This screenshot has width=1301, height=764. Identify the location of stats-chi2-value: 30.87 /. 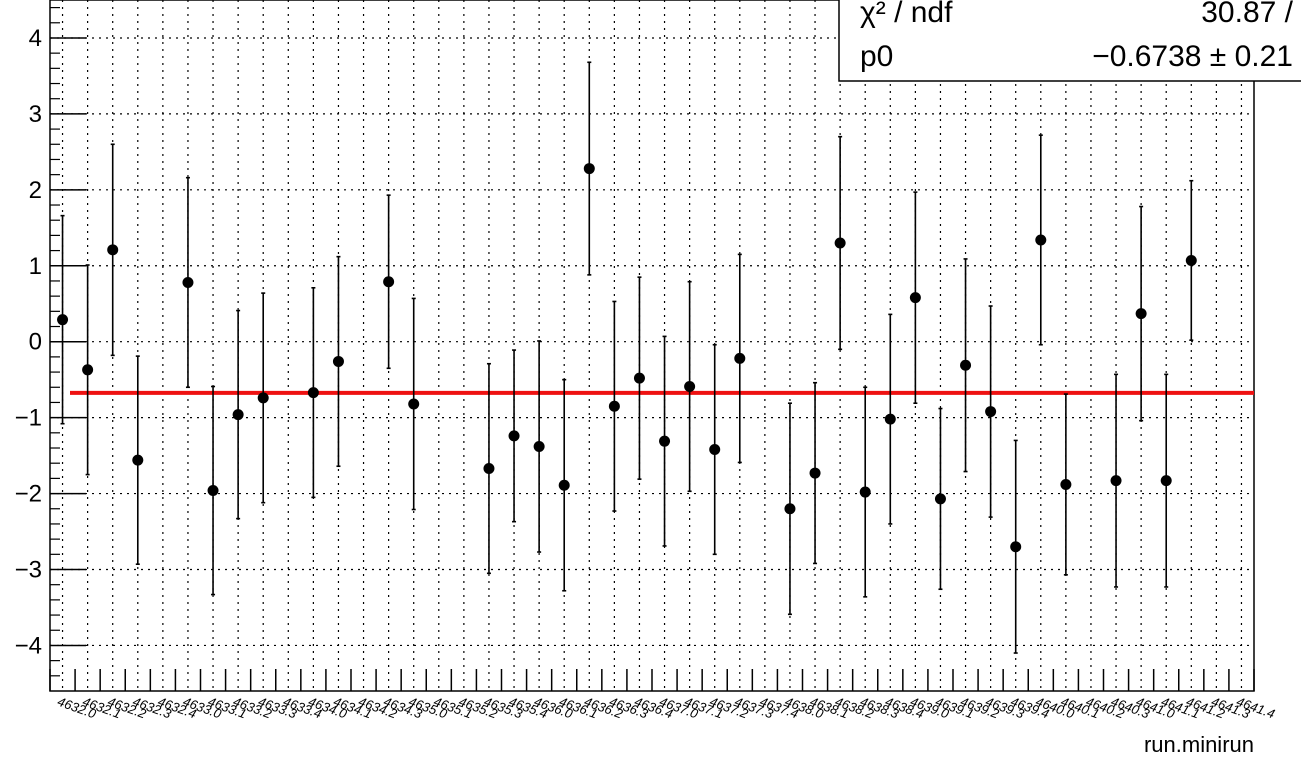
(1247, 14).